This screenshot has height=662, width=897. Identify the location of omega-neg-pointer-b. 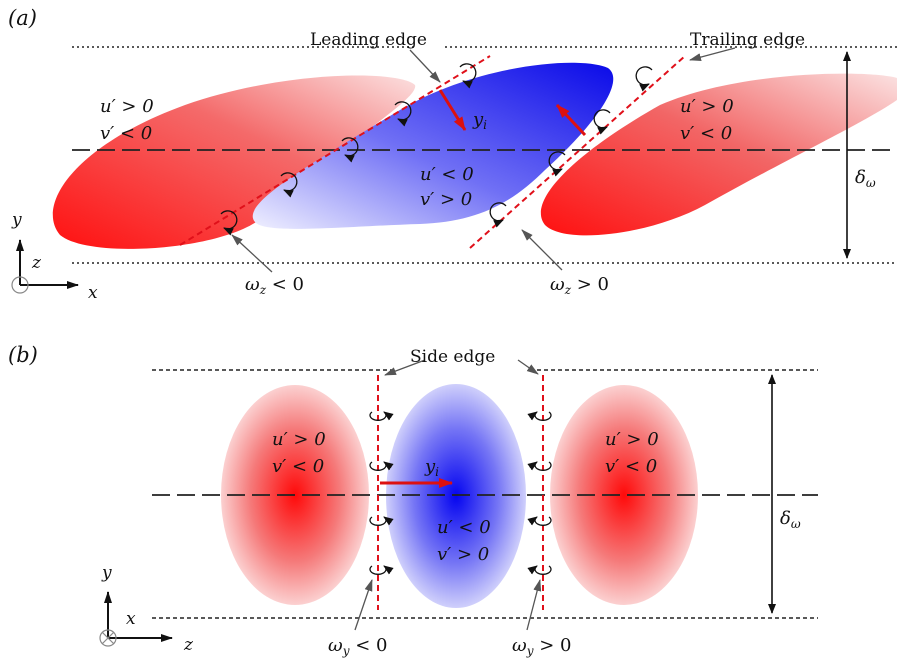
(363, 605).